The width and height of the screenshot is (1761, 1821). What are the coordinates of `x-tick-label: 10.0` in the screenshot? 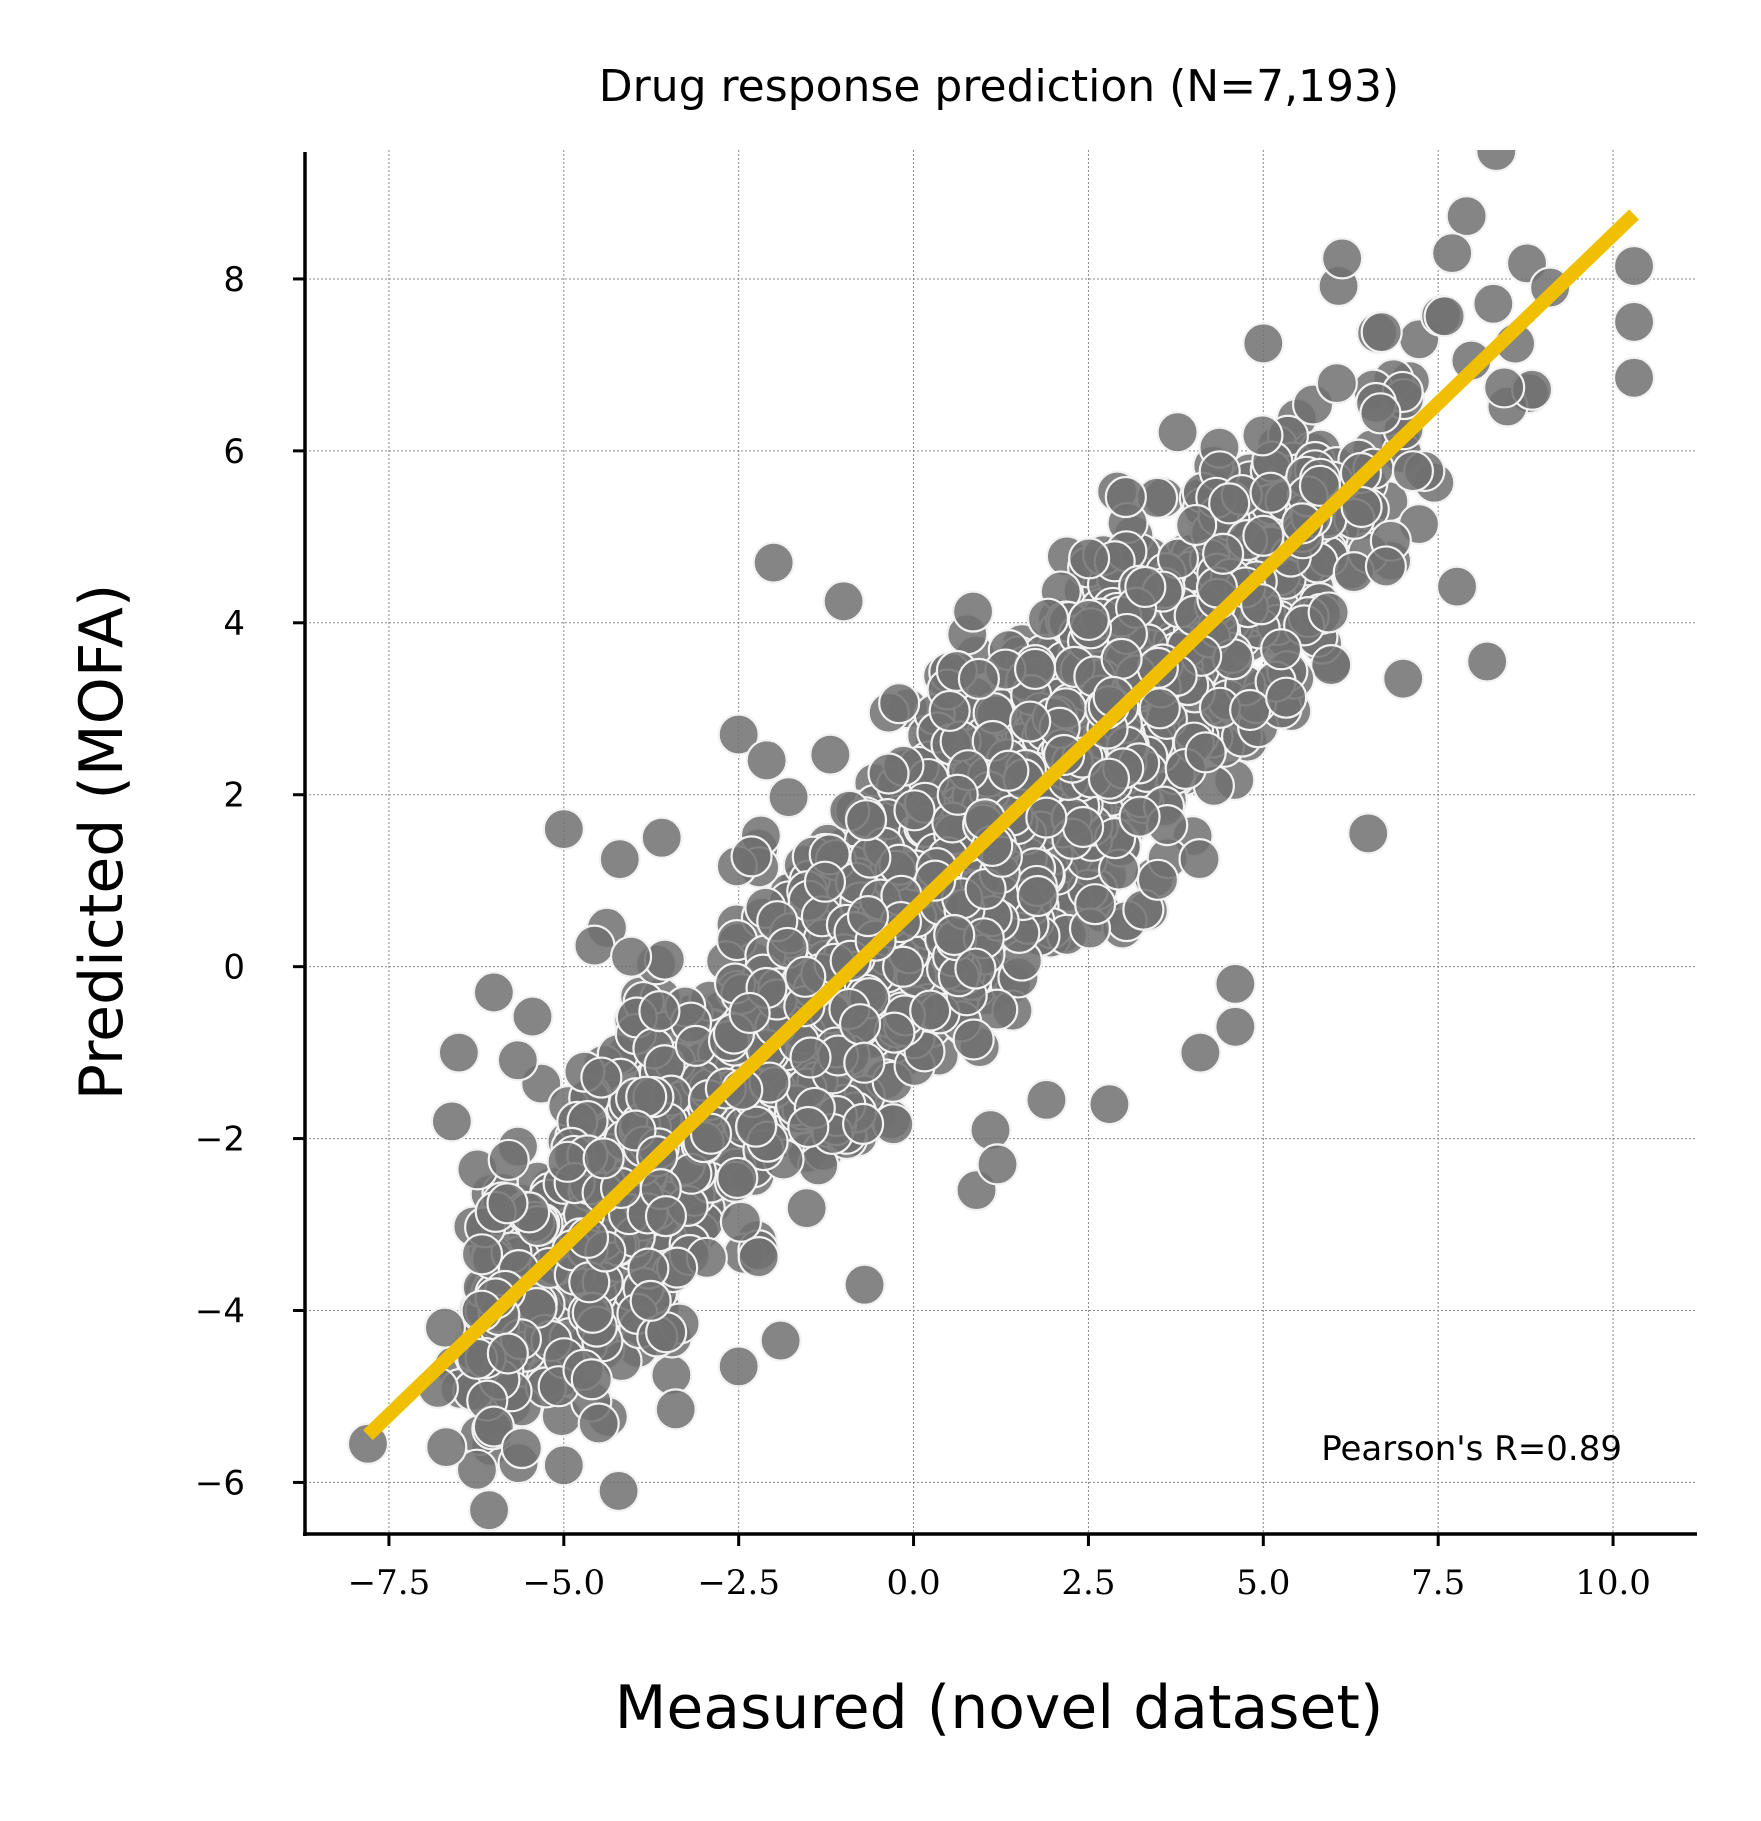 It's located at (1613, 1583).